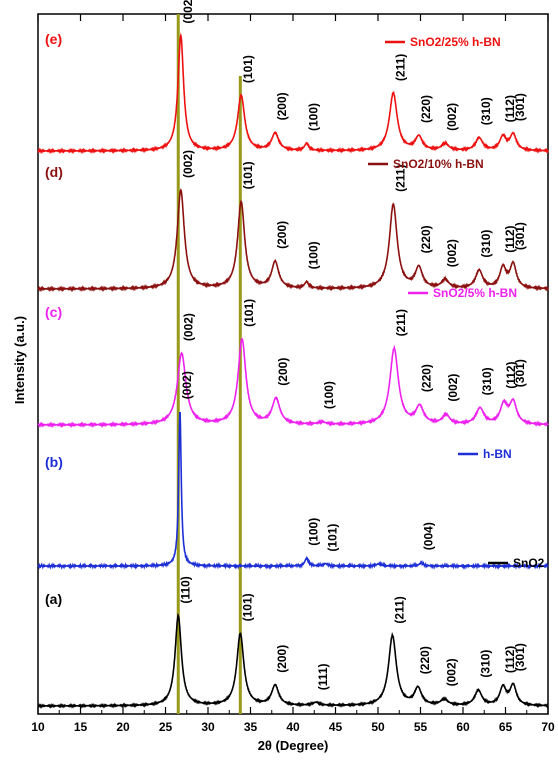 This screenshot has height=768, width=558. I want to click on peak-label: (004), so click(428, 536).